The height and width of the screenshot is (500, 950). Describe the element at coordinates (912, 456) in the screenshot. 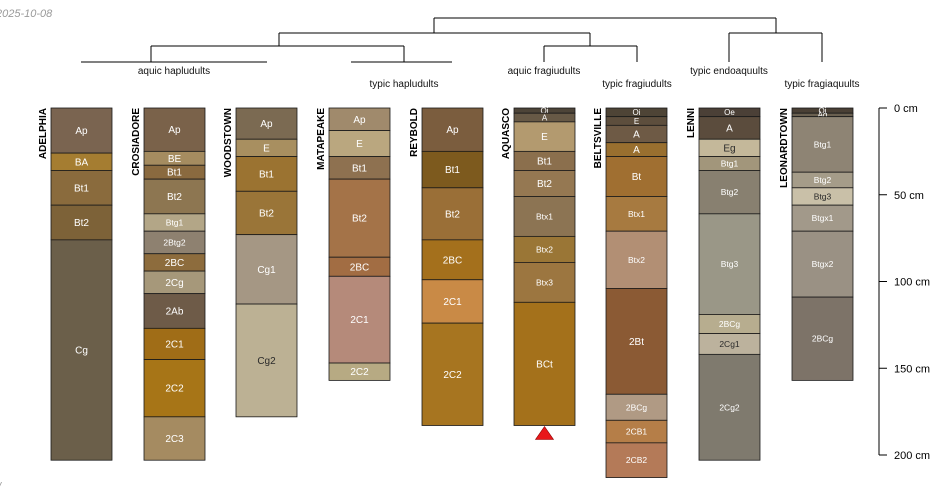

I see `depth-tick-label: 200 cm` at that location.